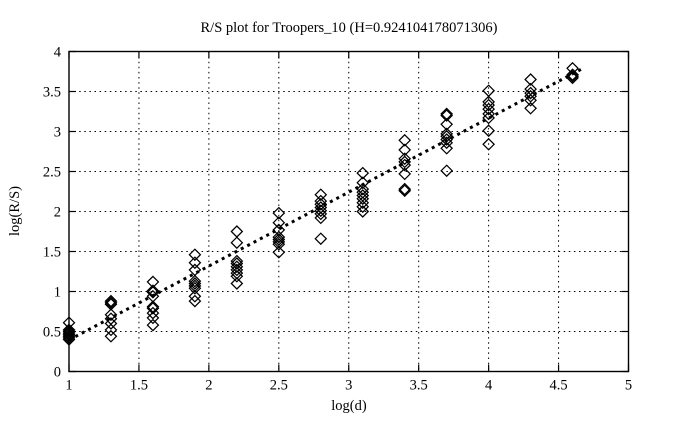 This screenshot has height=430, width=678. What do you see at coordinates (628, 386) in the screenshot?
I see `x-tick-label: 5` at bounding box center [628, 386].